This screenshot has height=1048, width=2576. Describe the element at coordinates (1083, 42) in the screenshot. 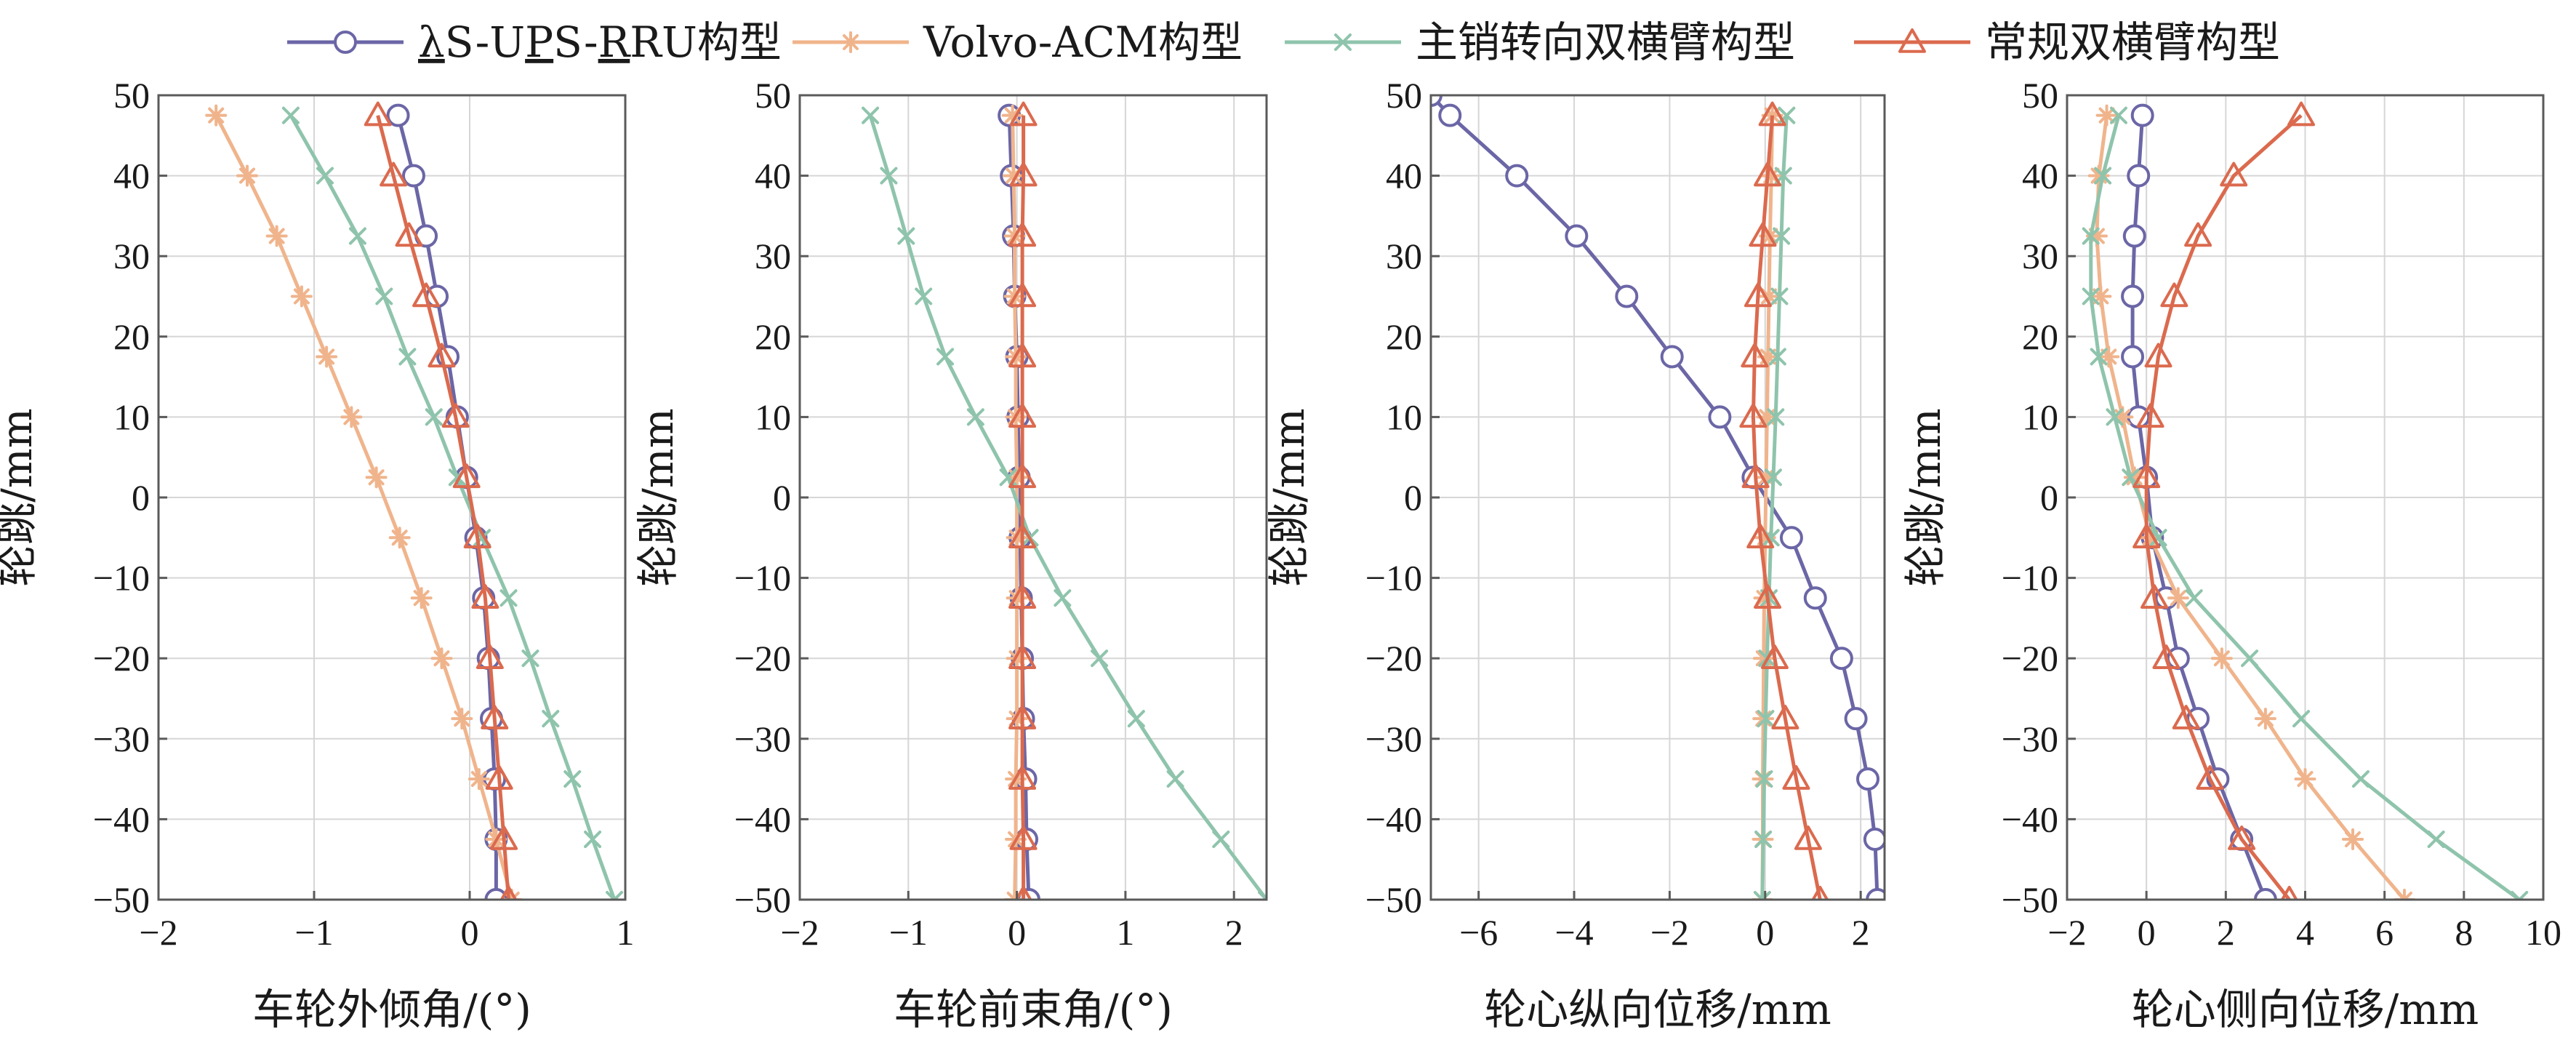

I see `legend-label: Volvo-ACM构型` at that location.